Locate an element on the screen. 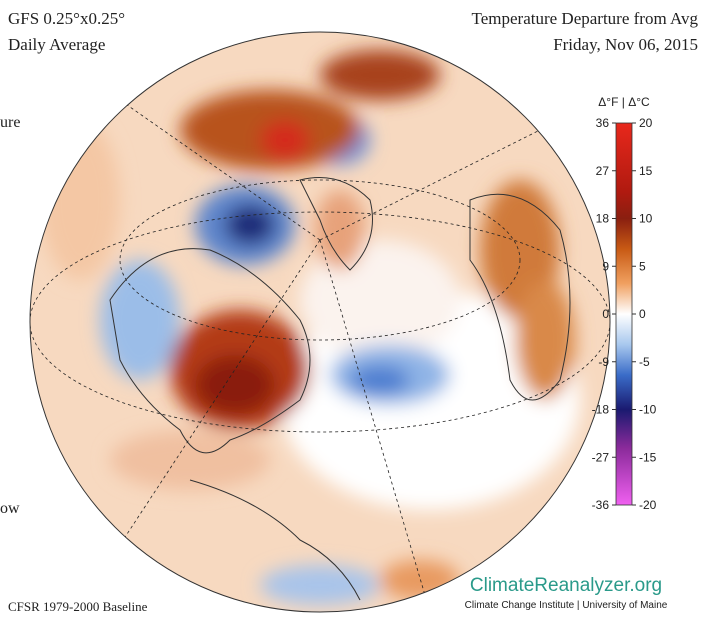  f-tick-label: 18 is located at coordinates (603, 219).